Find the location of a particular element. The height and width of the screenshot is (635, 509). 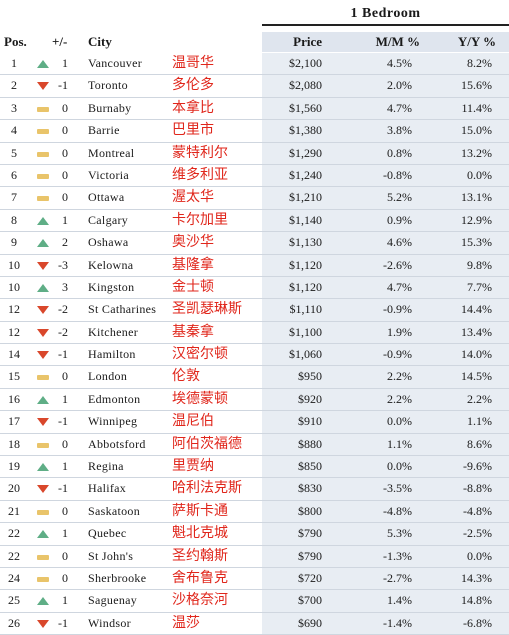

rank-position: 9 is located at coordinates (14, 242).